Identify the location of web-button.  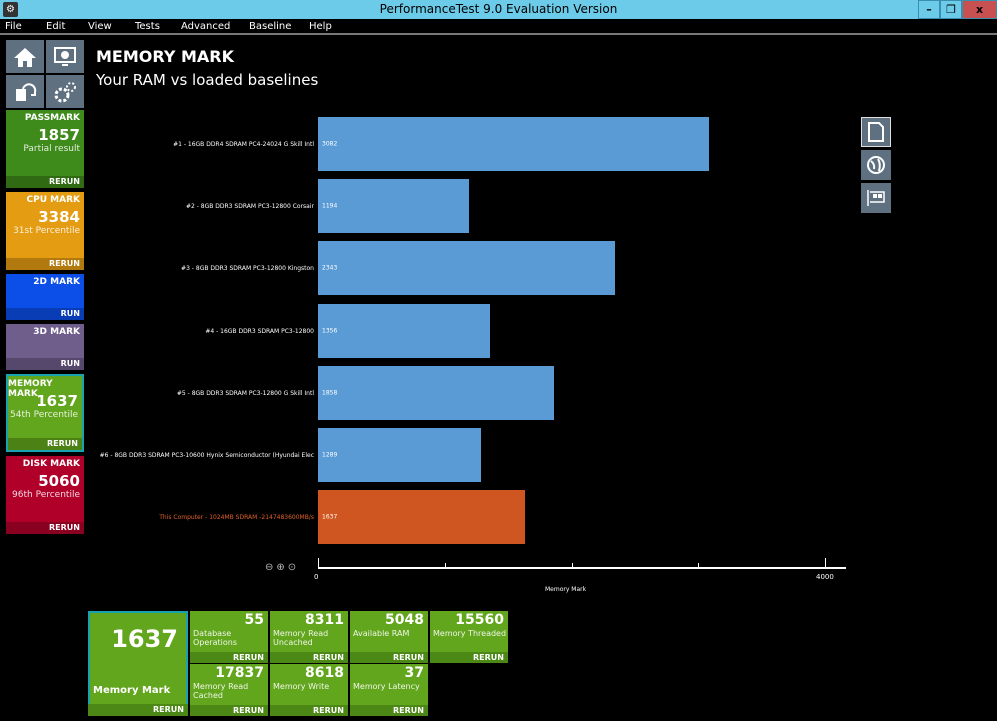
(876, 165).